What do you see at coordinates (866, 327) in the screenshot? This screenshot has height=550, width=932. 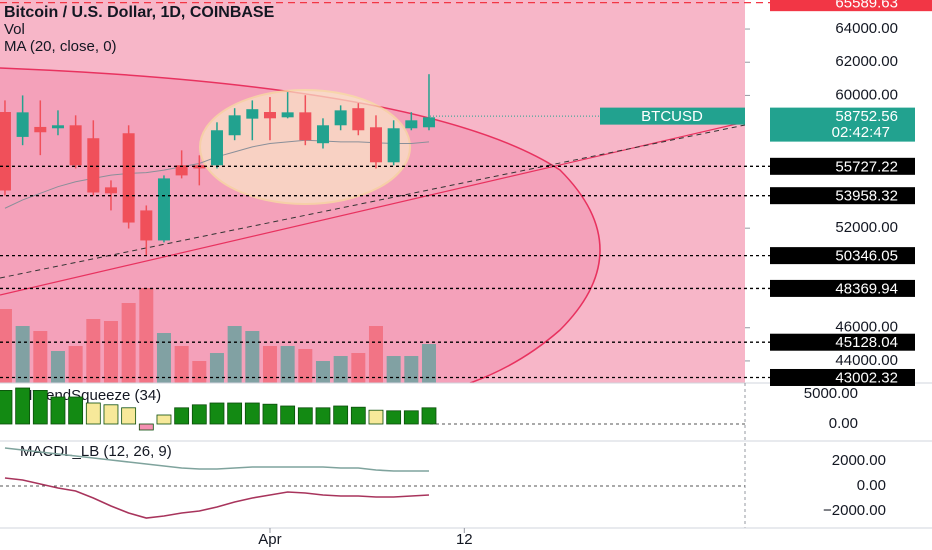 I see `y-tick-label: 46000.00` at bounding box center [866, 327].